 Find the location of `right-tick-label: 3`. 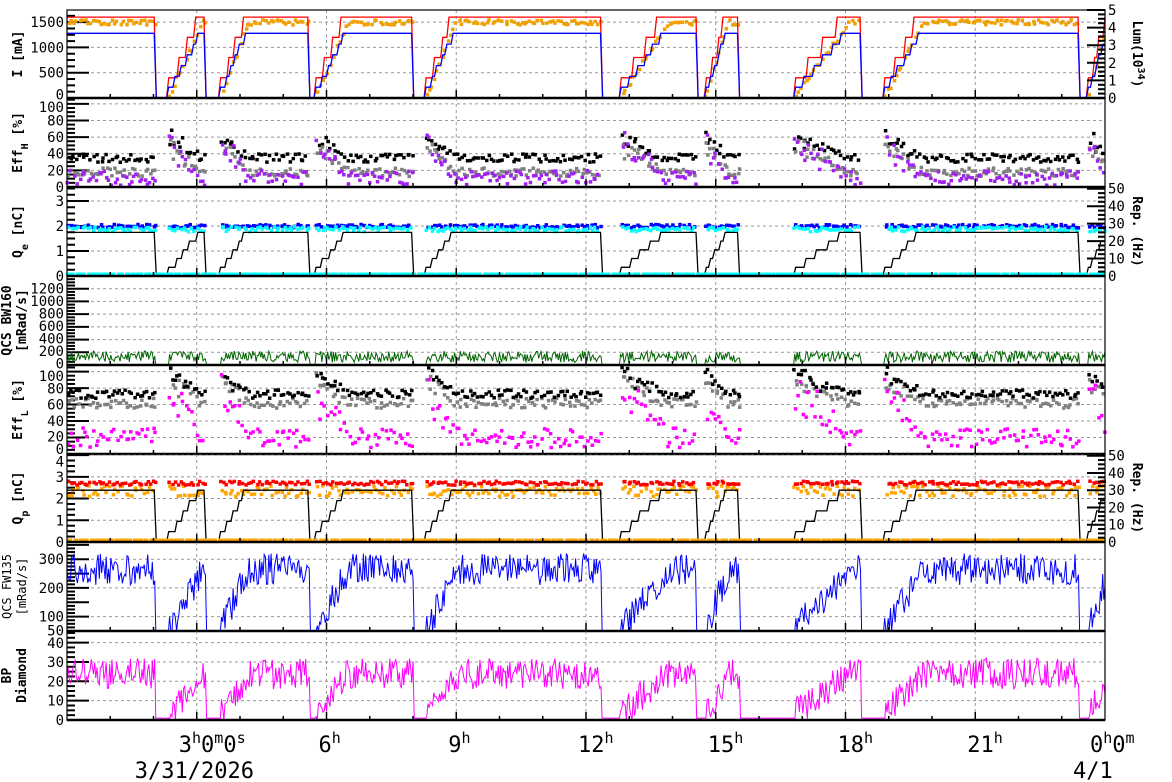

right-tick-label: 3 is located at coordinates (1112, 46).